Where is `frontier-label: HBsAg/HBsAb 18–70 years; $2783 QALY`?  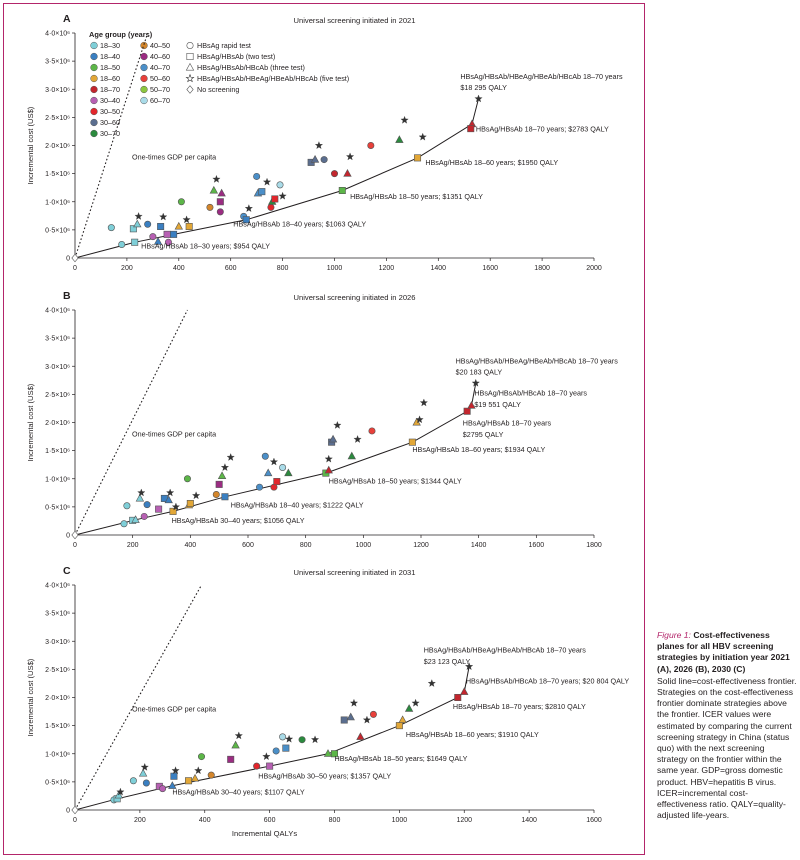
frontier-label: HBsAg/HBsAb 18–70 years; $2783 QALY is located at coordinates (542, 128).